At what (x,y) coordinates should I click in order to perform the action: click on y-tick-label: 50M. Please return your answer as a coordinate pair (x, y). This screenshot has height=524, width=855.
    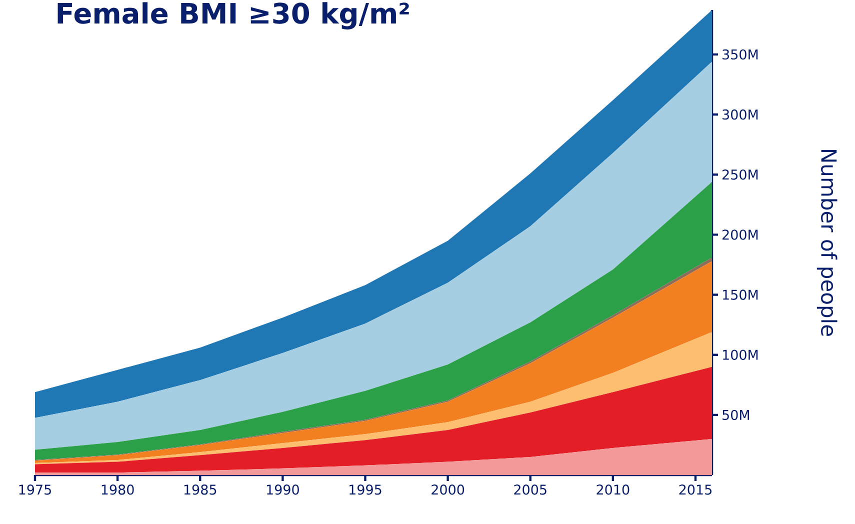
    Looking at the image, I should click on (736, 415).